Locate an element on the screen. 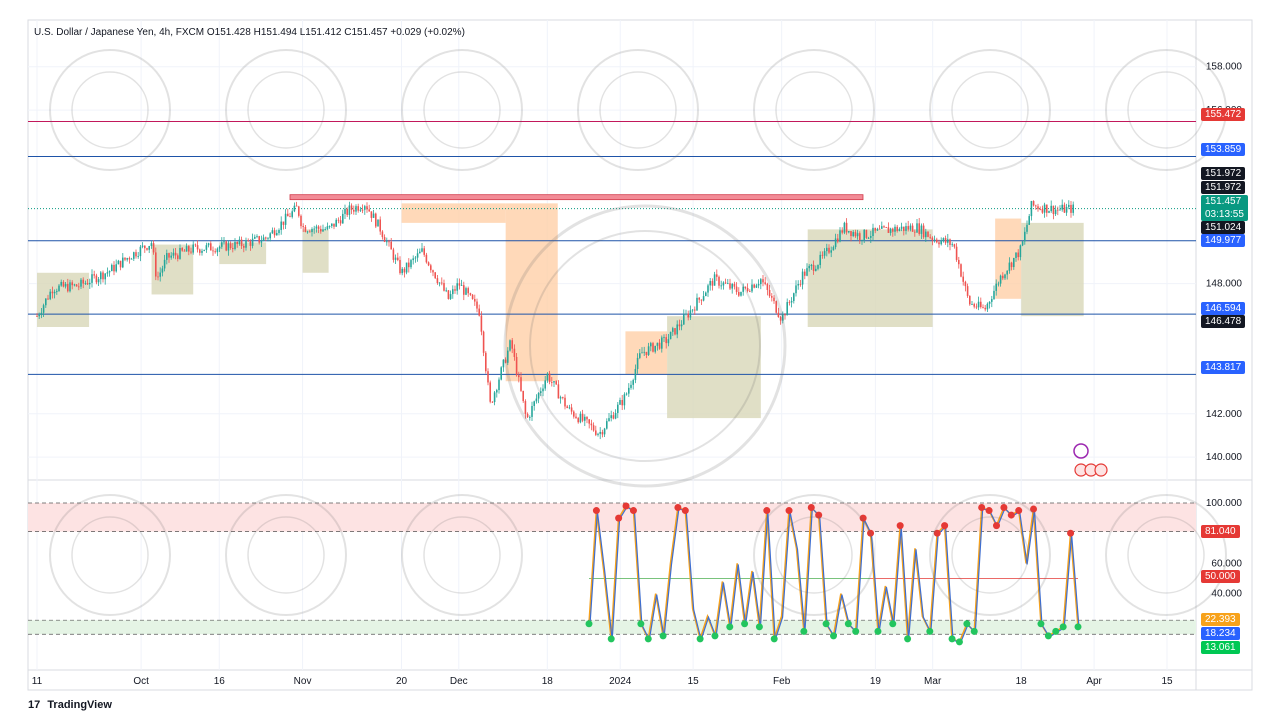 This screenshot has width=1280, height=720. zone is located at coordinates (1052, 269).